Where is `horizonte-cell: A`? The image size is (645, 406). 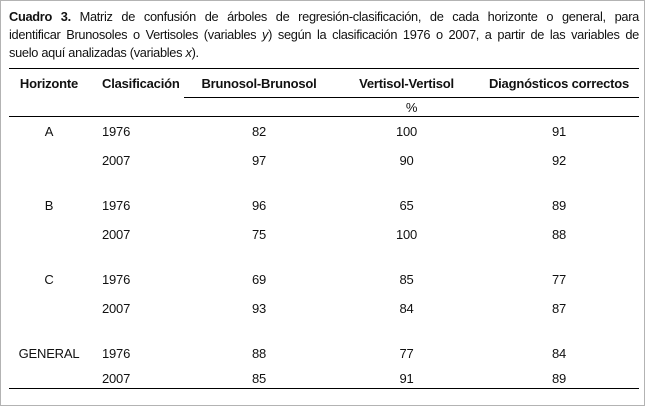
horizonte-cell: A is located at coordinates (49, 131).